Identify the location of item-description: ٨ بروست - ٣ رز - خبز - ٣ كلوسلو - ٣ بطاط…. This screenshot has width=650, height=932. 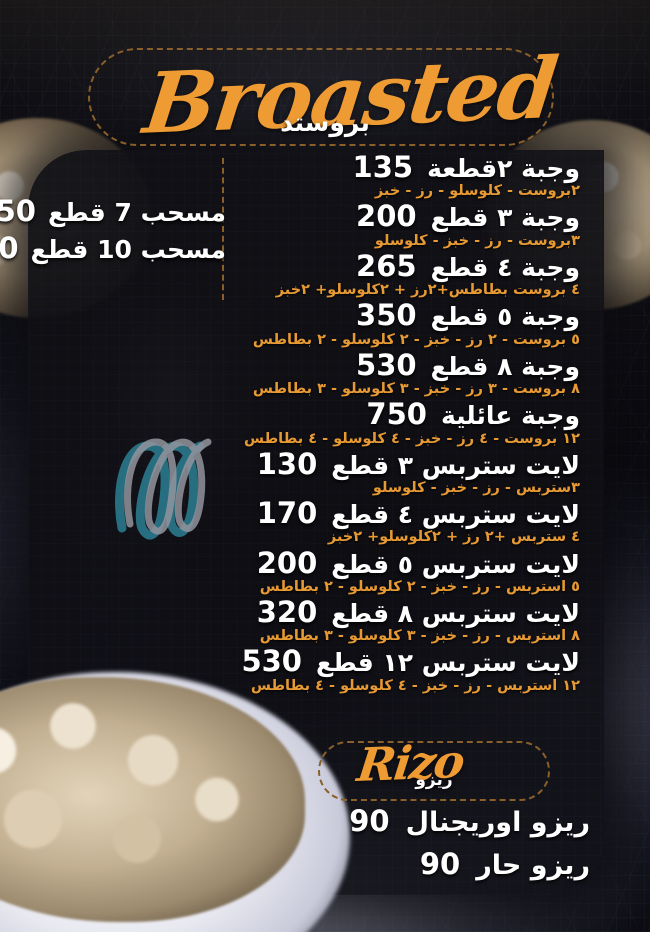
(416, 389).